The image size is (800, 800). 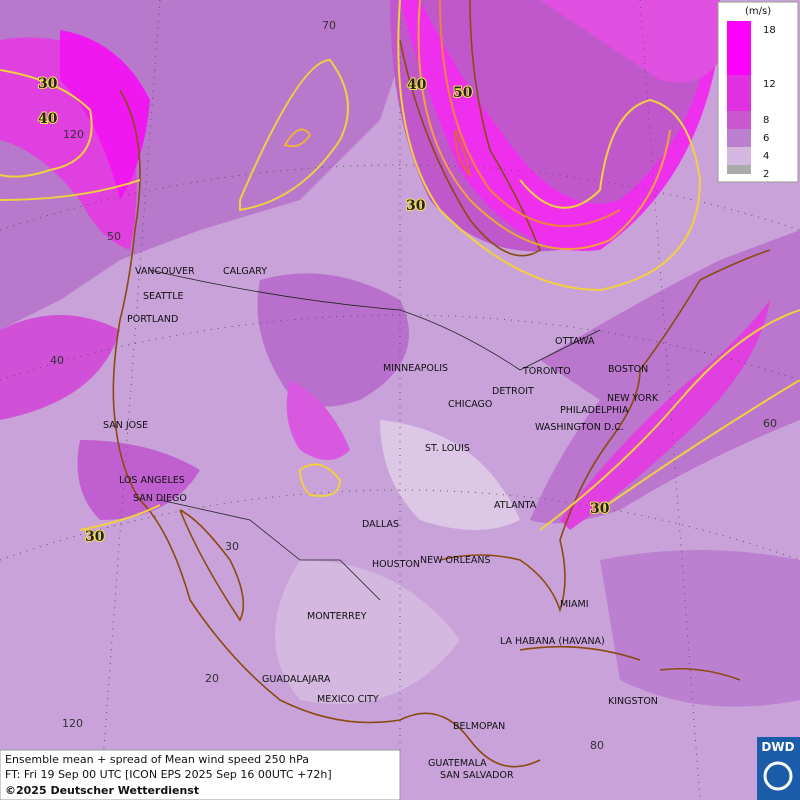 I want to click on city-label: MIAMI, so click(x=574, y=604).